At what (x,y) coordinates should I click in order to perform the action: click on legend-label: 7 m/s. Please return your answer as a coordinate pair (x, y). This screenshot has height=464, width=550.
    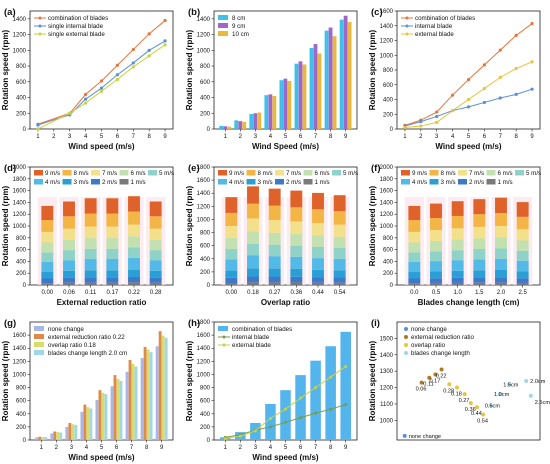
    Looking at the image, I should click on (293, 173).